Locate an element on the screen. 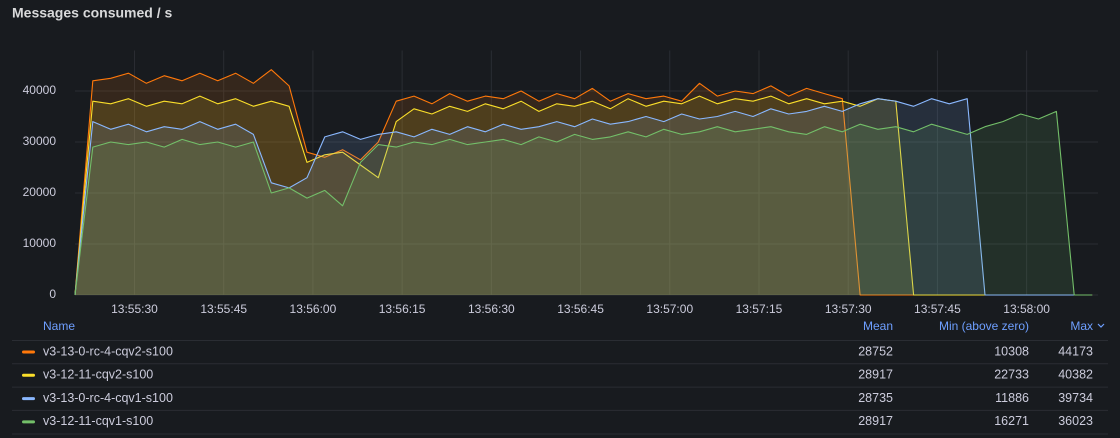  legend-max: 44173 is located at coordinates (1075, 351).